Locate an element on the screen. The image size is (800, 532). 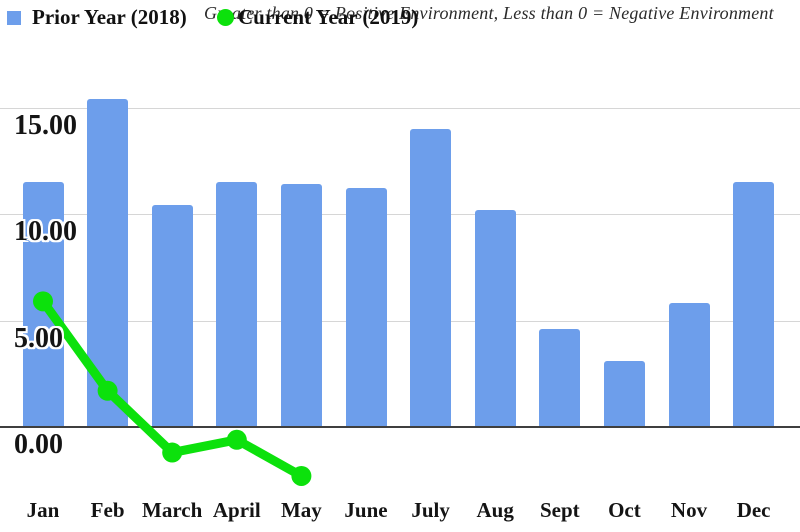
y-tick-label: 10.00 is located at coordinates (45, 231).